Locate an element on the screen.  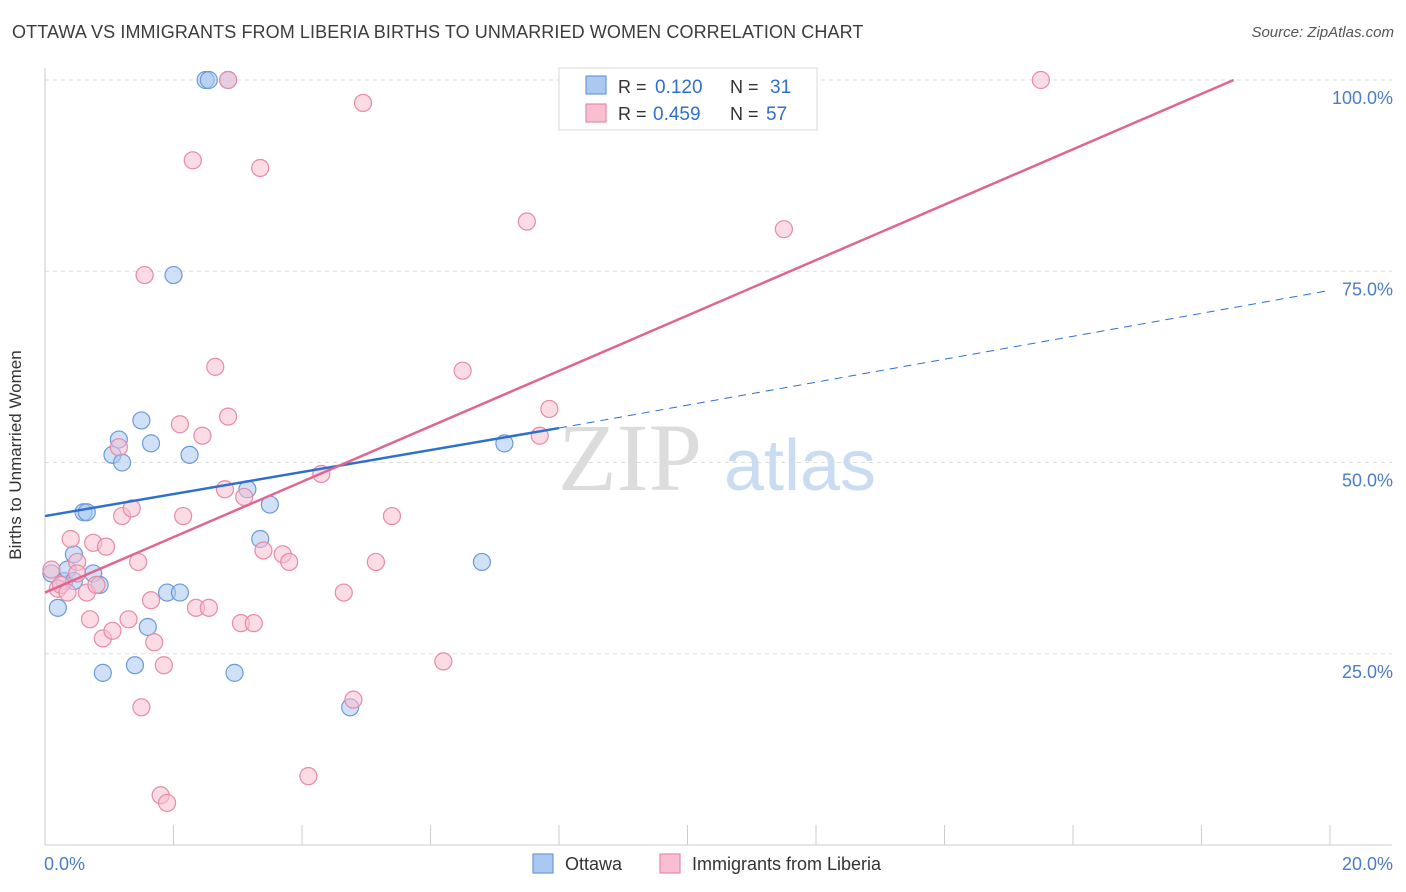
legend-swatch-ottawa is located at coordinates (596, 85).